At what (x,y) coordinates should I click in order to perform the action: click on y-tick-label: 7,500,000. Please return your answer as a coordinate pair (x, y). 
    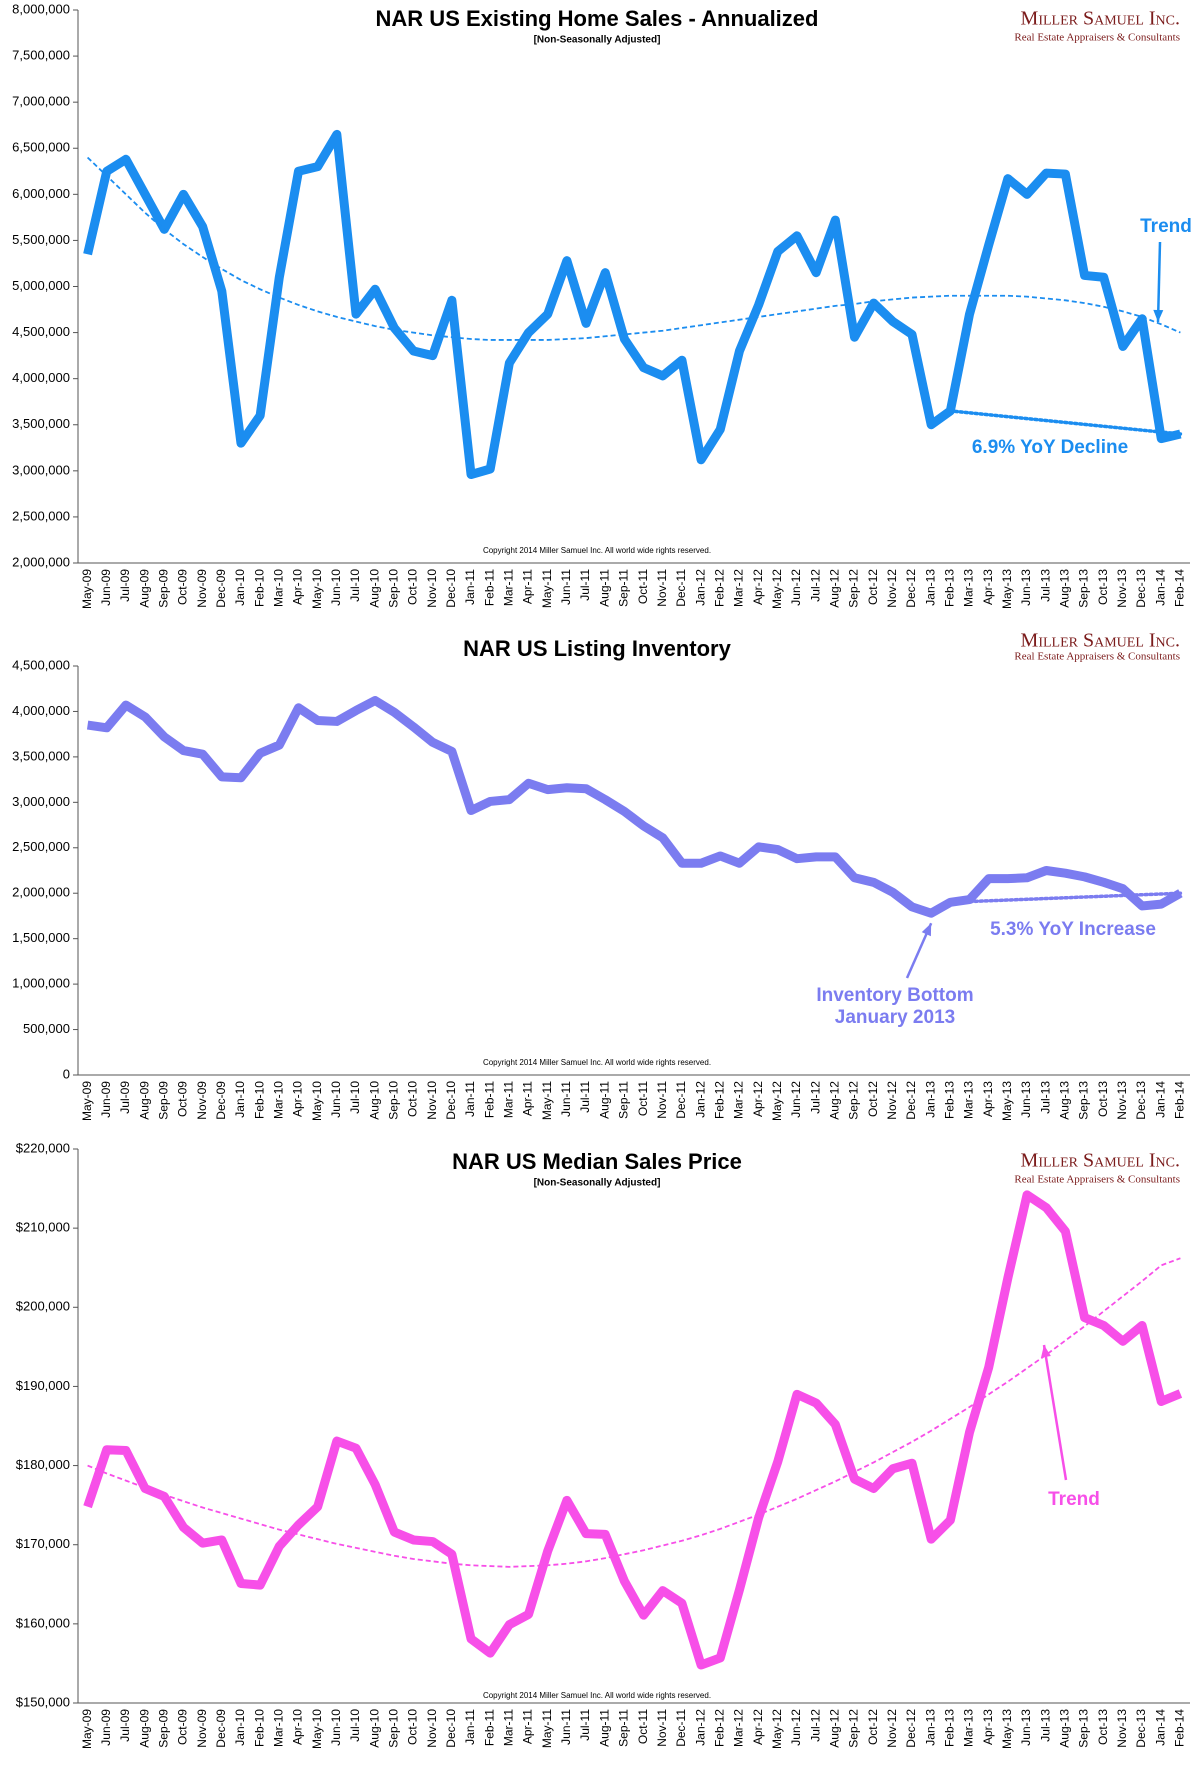
    Looking at the image, I should click on (41, 55).